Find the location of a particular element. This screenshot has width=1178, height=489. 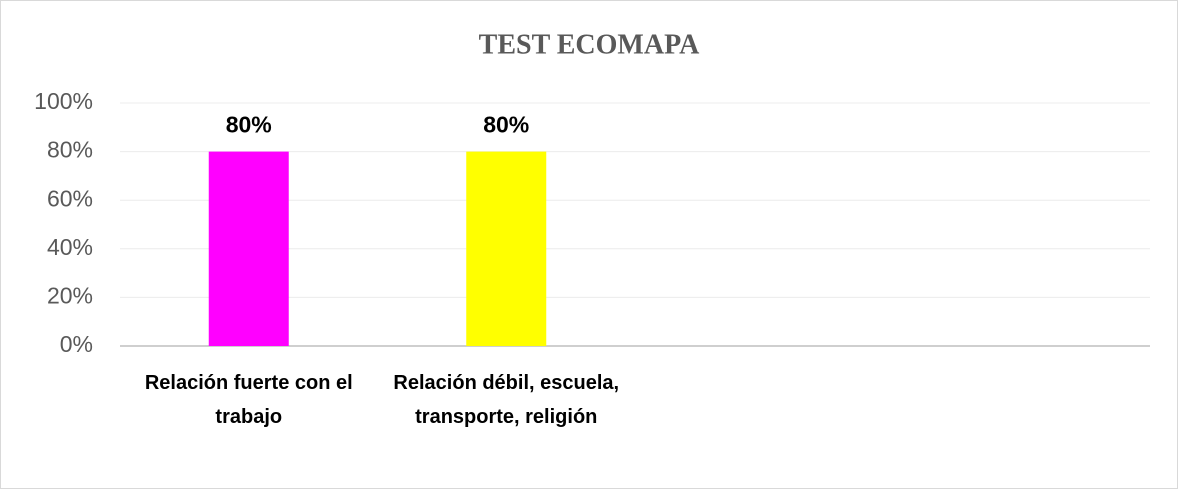

chart-title: TEST ECOMAPA is located at coordinates (589, 44).